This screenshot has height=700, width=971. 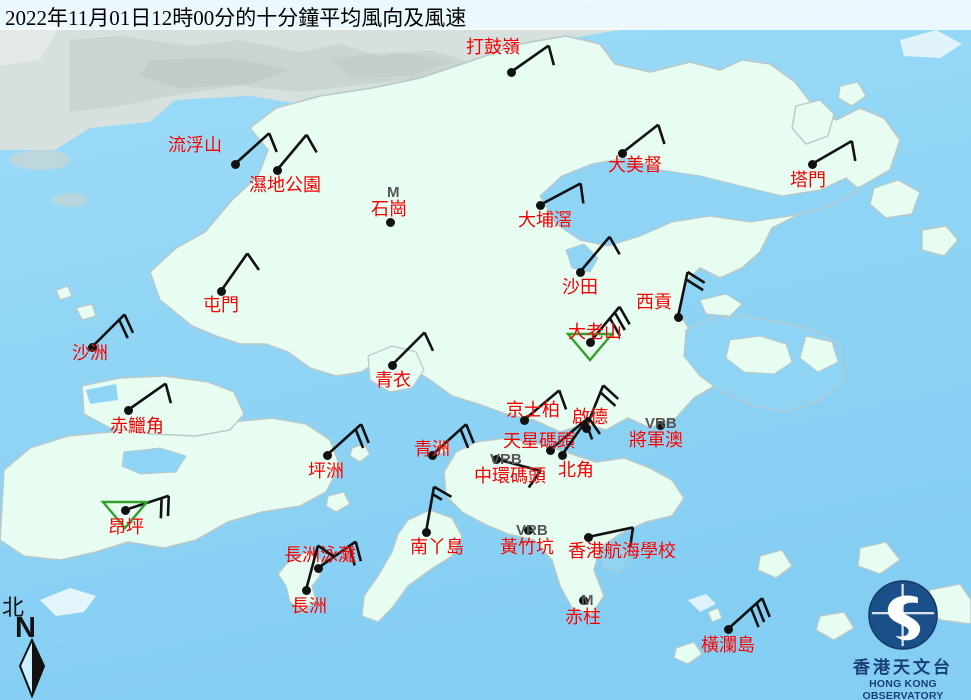 What do you see at coordinates (576, 470) in the screenshot?
I see `station-label-north-point: 北角` at bounding box center [576, 470].